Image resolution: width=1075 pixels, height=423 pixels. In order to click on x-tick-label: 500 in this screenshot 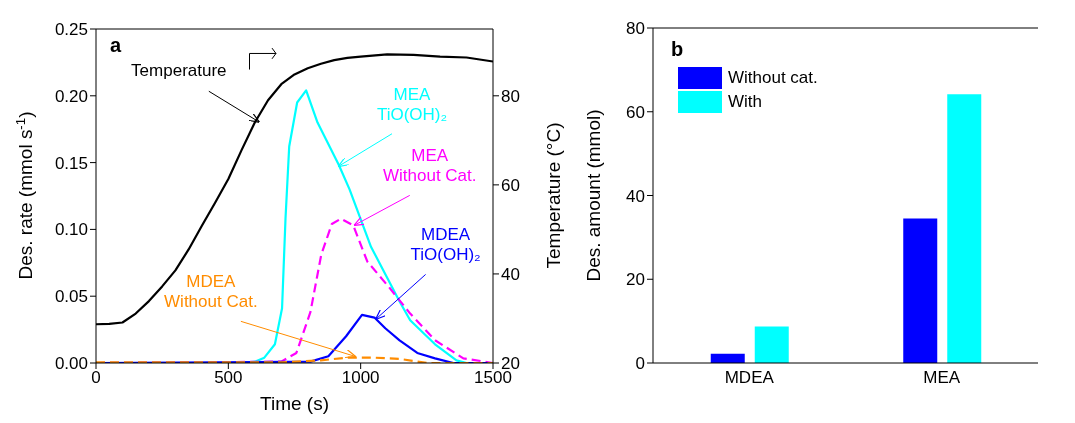, I will do `click(228, 378)`.